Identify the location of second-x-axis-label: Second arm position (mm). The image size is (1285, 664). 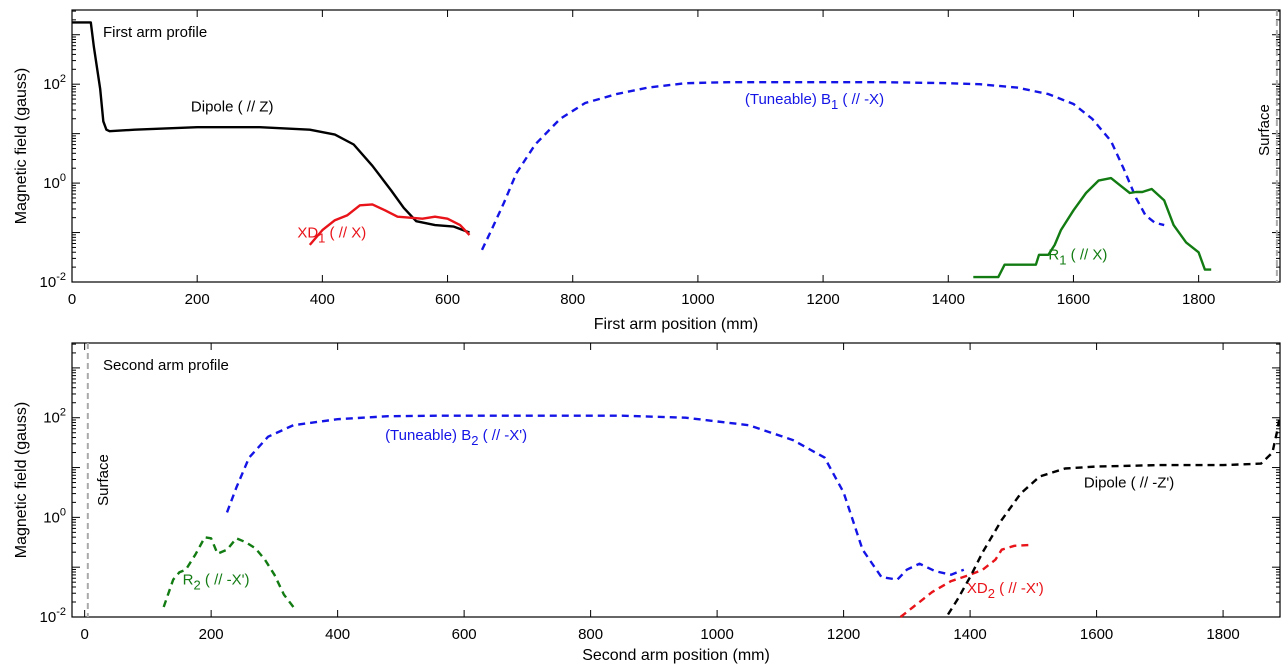
(676, 655).